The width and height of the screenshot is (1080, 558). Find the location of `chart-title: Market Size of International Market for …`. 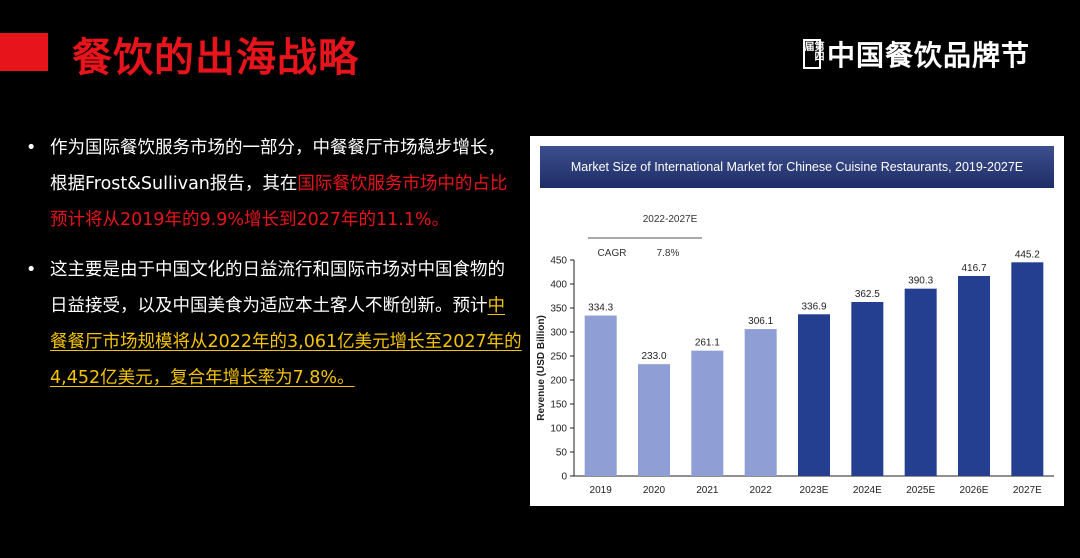

chart-title: Market Size of International Market for … is located at coordinates (797, 167).